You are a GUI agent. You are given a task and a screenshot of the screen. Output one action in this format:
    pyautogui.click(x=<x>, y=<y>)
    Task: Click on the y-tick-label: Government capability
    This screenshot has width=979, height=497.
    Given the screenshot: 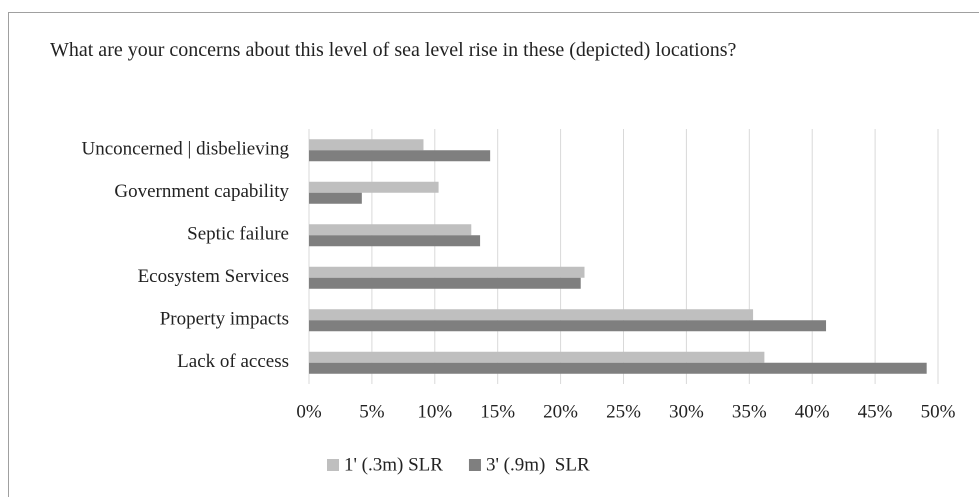 What is the action you would take?
    pyautogui.click(x=201, y=191)
    